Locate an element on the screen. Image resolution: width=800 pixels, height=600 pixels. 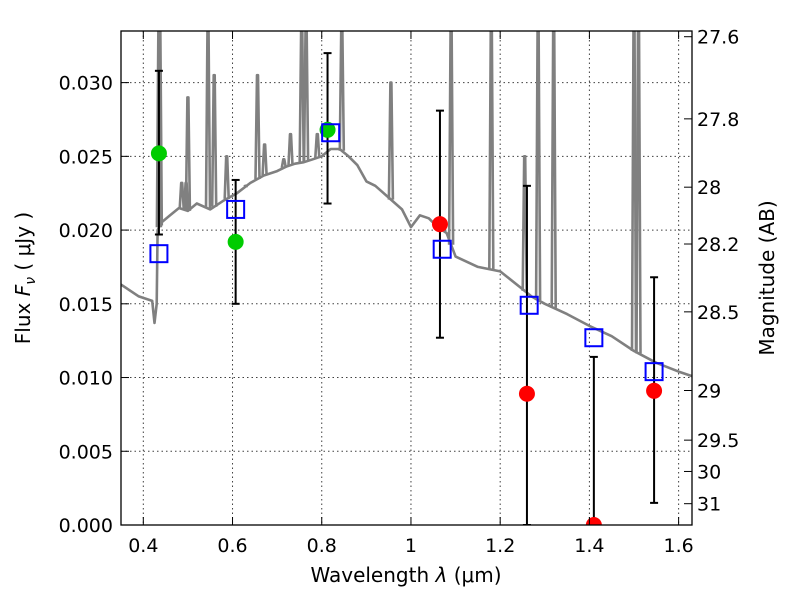
y-tick-label: 0.000 is located at coordinates (86, 526).